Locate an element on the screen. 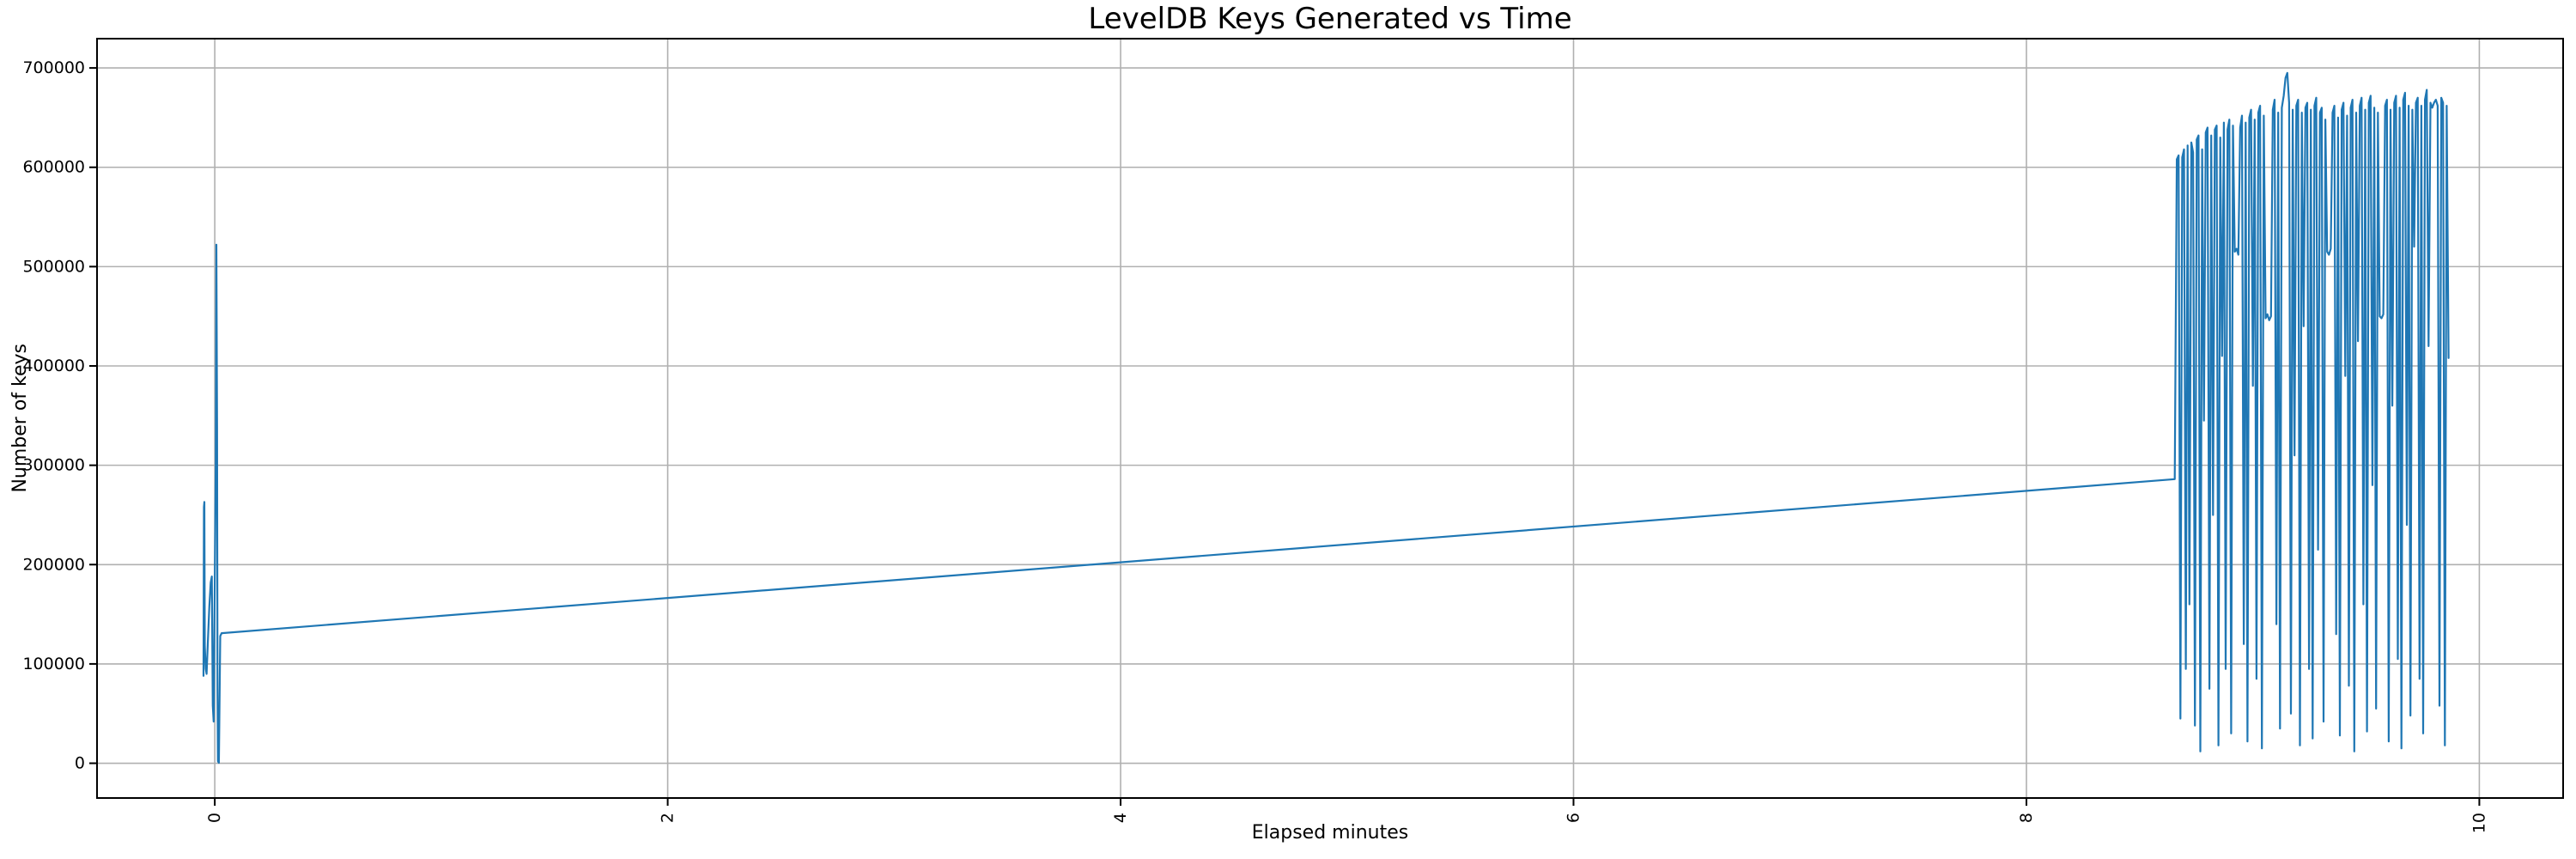 This screenshot has height=859, width=2576. y-tick-label: 0 is located at coordinates (80, 763).